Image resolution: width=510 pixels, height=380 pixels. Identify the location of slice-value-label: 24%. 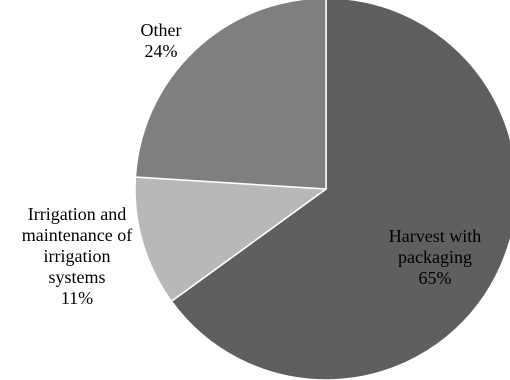
(161, 51).